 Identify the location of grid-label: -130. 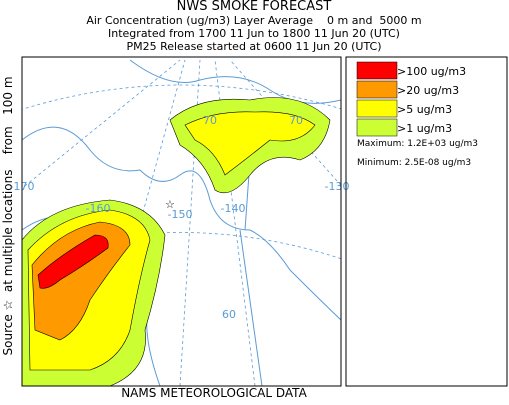
(337, 186).